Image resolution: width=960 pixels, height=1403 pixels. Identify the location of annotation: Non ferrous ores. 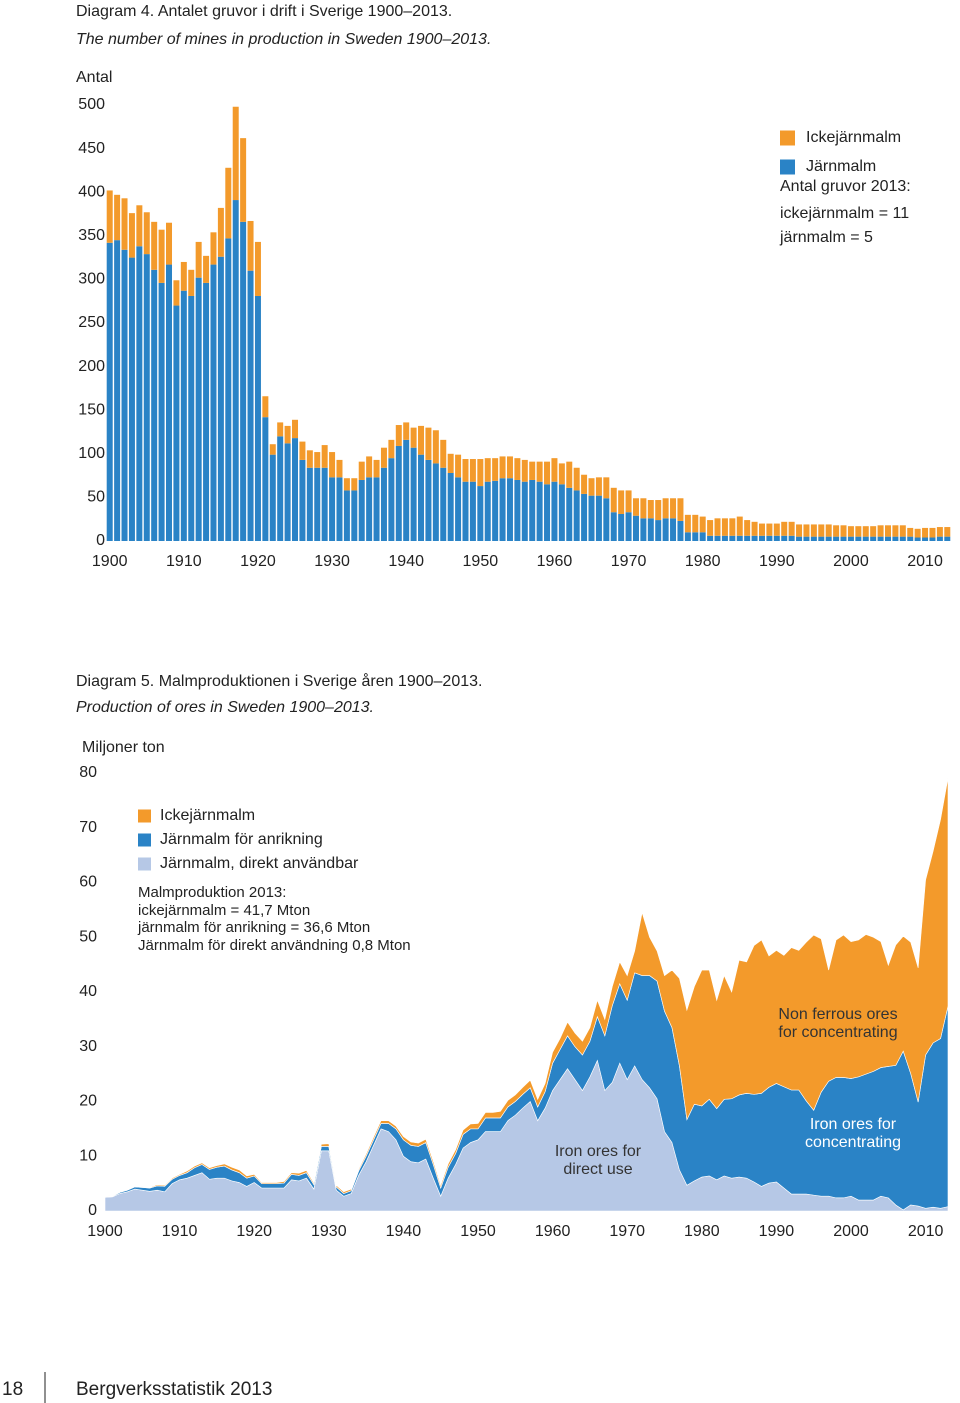
(837, 1014).